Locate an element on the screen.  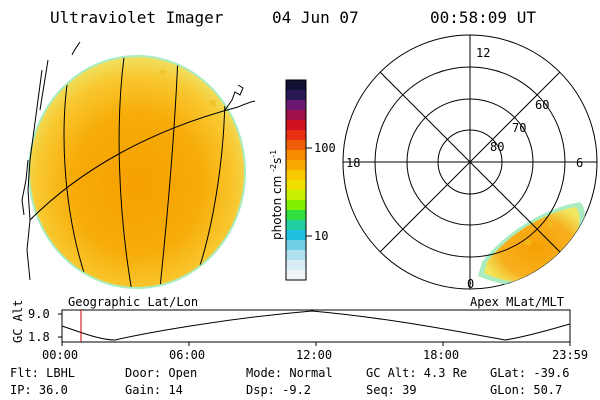
colorbar is located at coordinates (298, 180).